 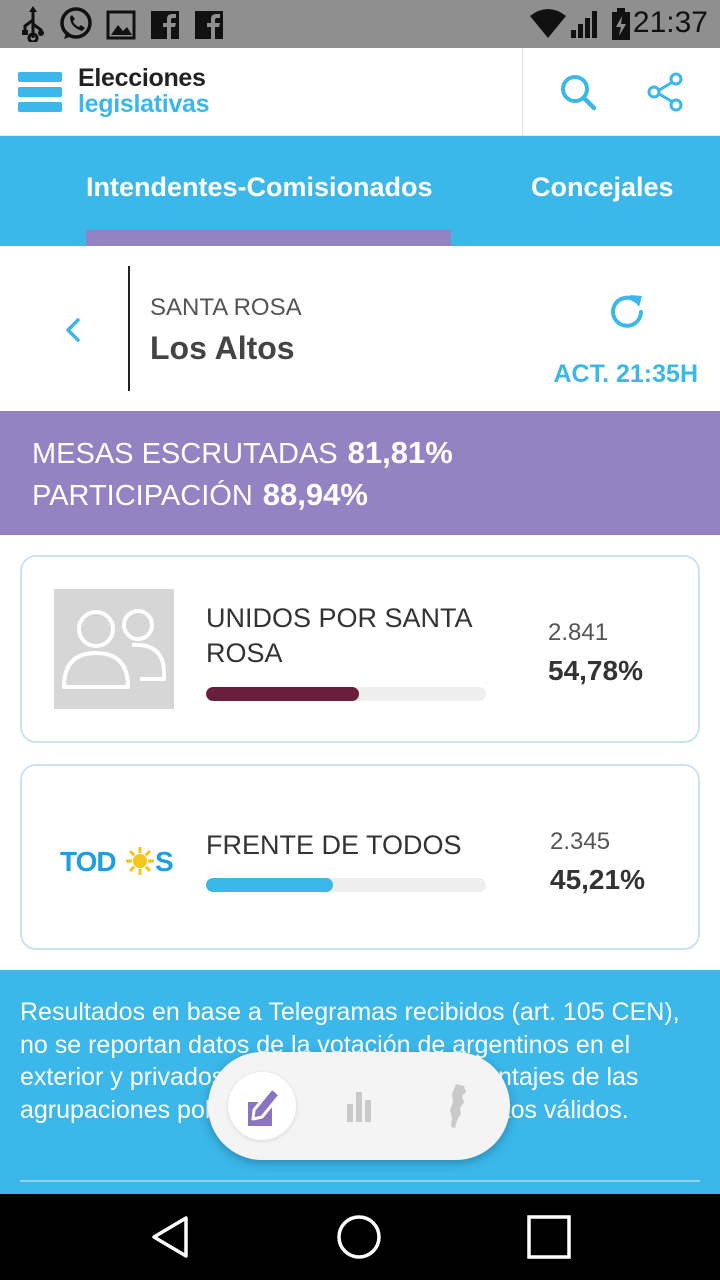 I want to click on vote-ballot-button, so click(x=262, y=1106).